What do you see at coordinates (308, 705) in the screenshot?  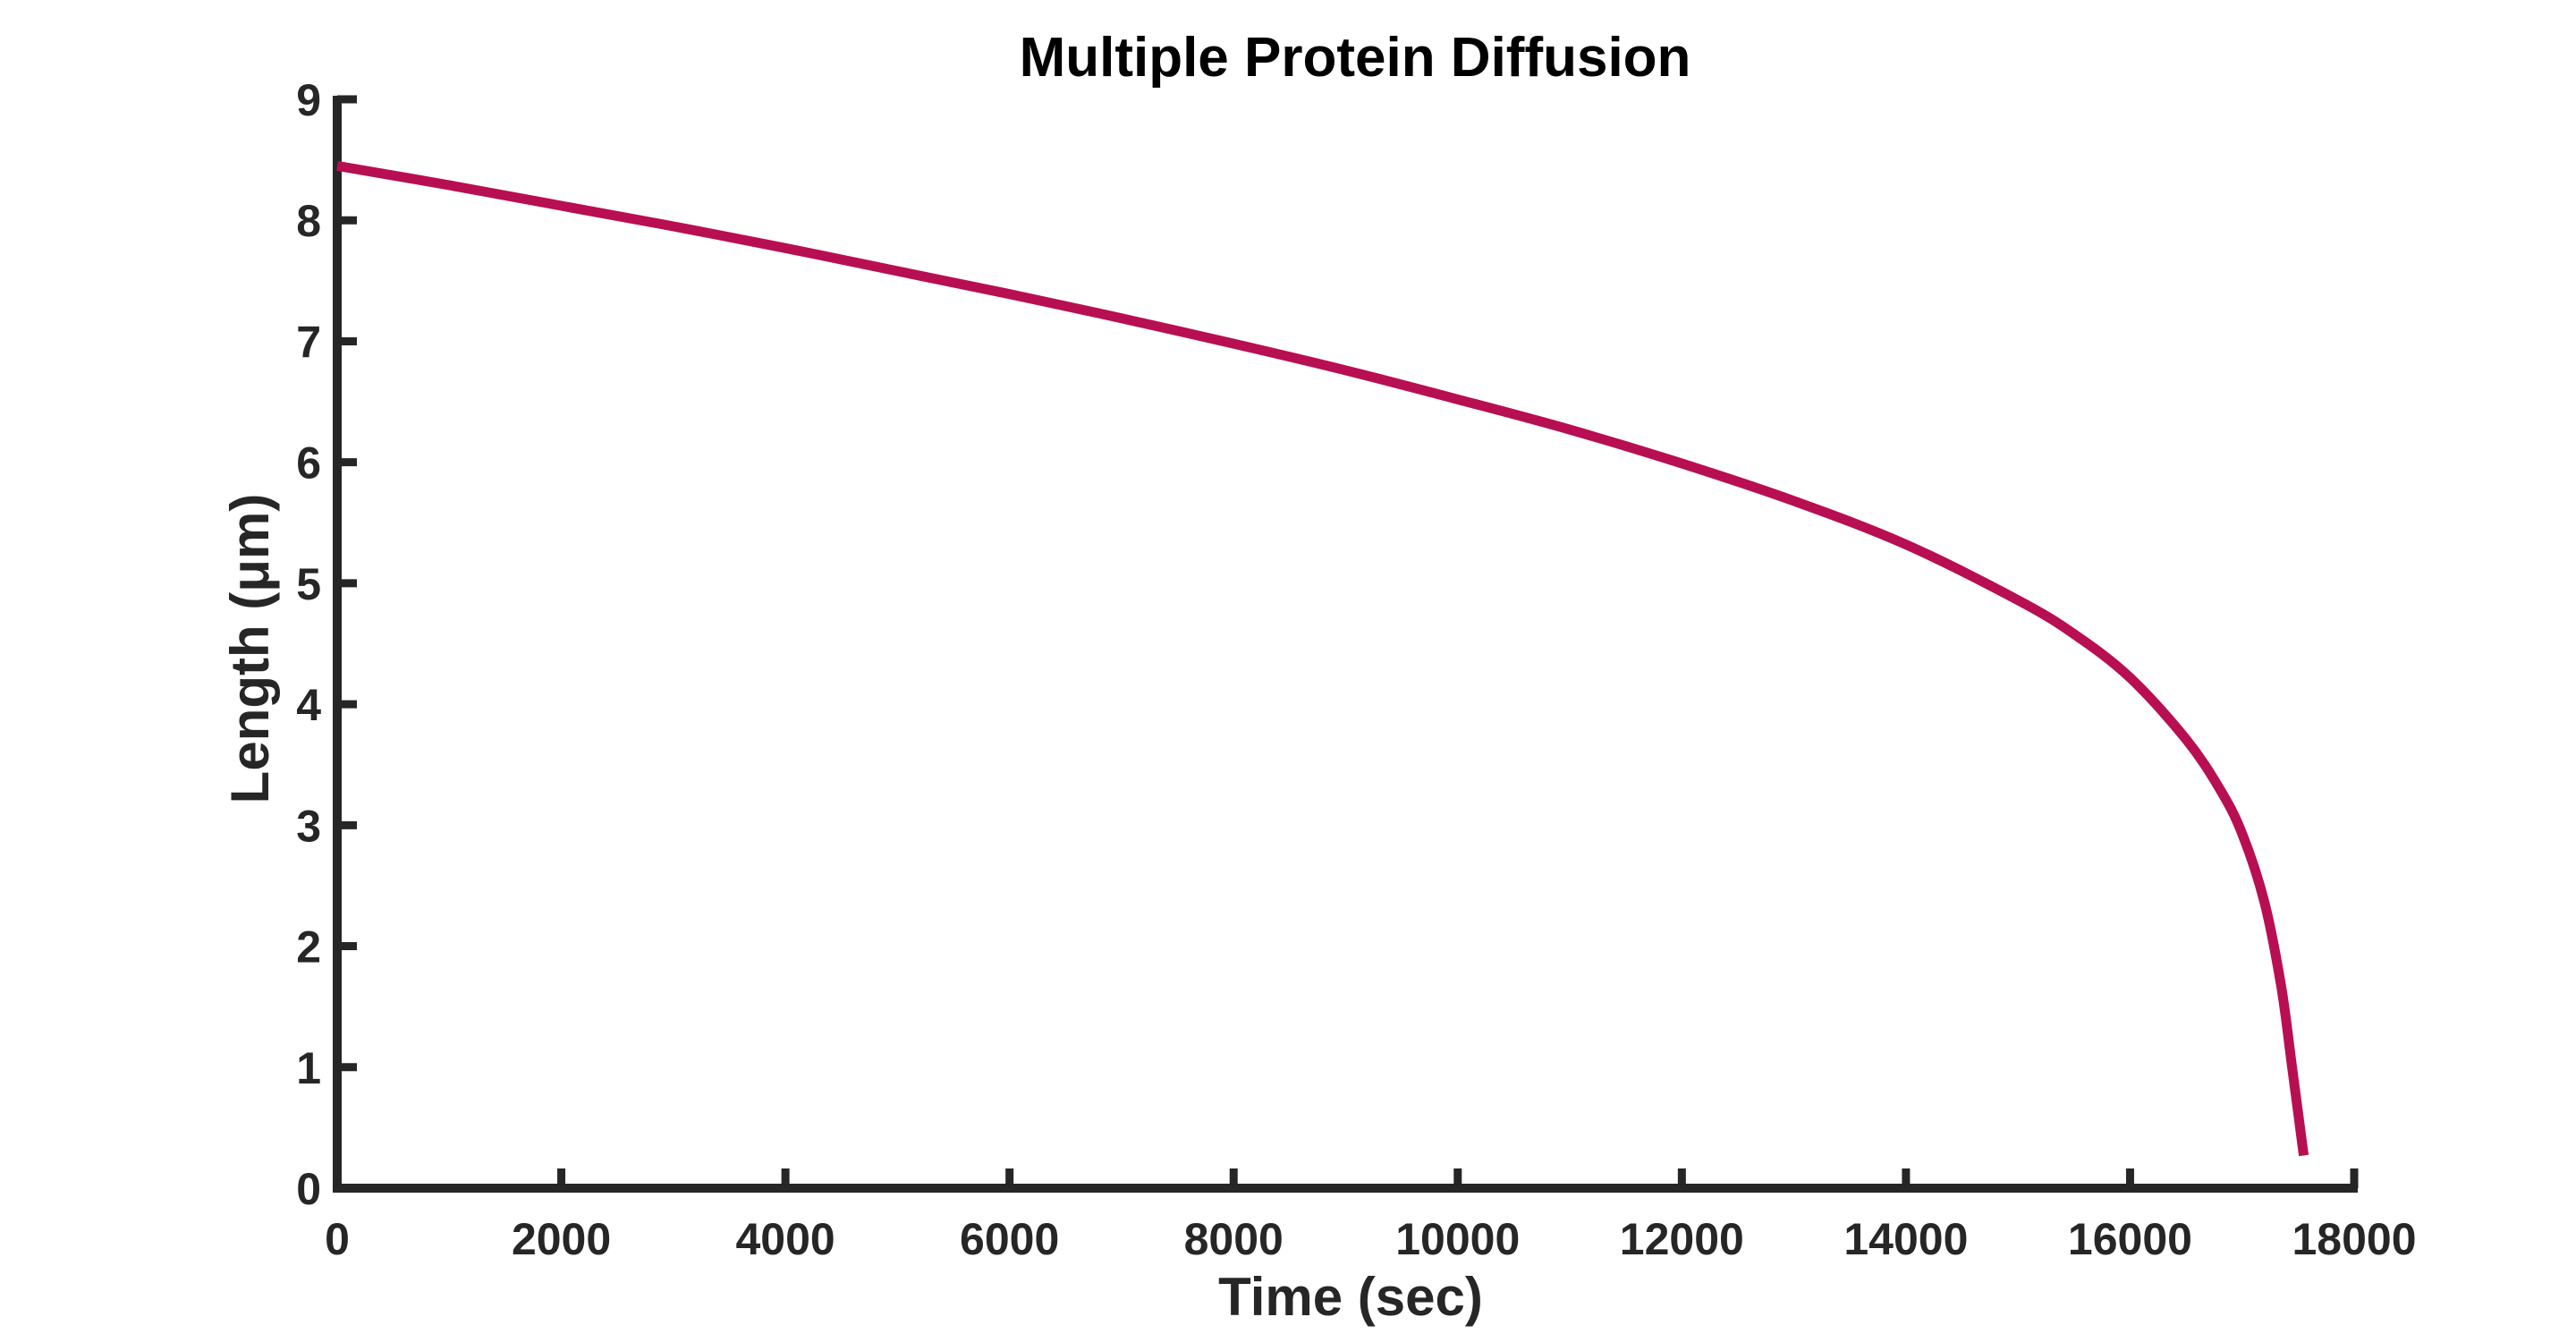 I see `y-tick-label: 4` at bounding box center [308, 705].